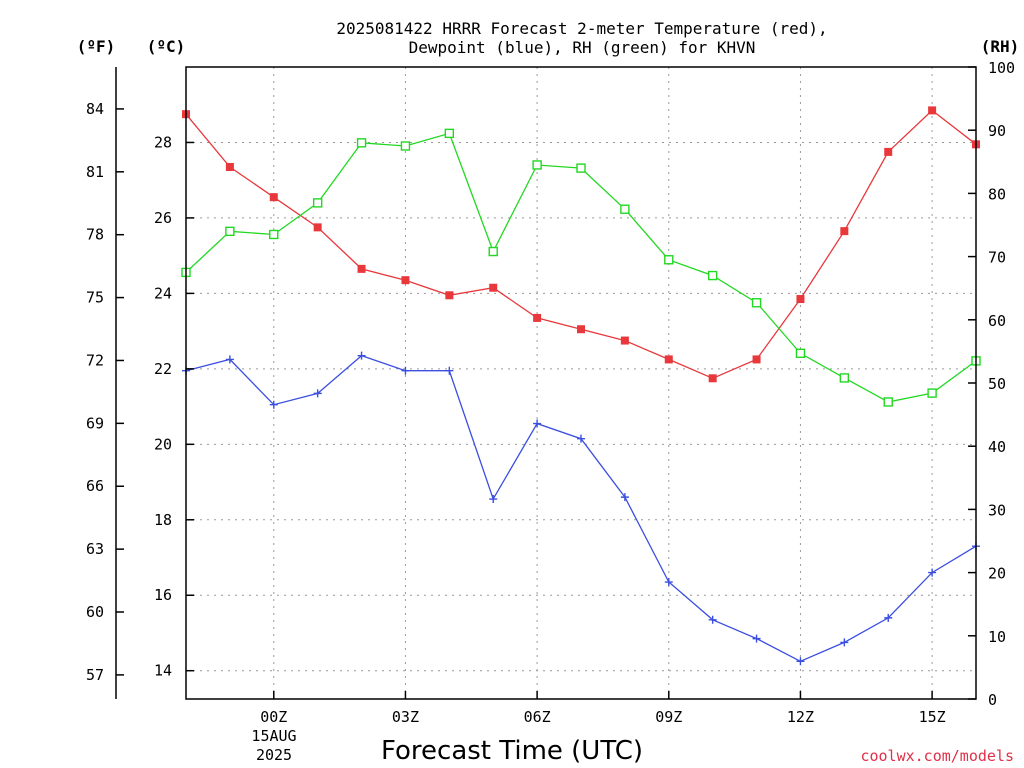  Describe the element at coordinates (95, 612) in the screenshot. I see `fahrenheit-tick-label-60: 60` at that location.